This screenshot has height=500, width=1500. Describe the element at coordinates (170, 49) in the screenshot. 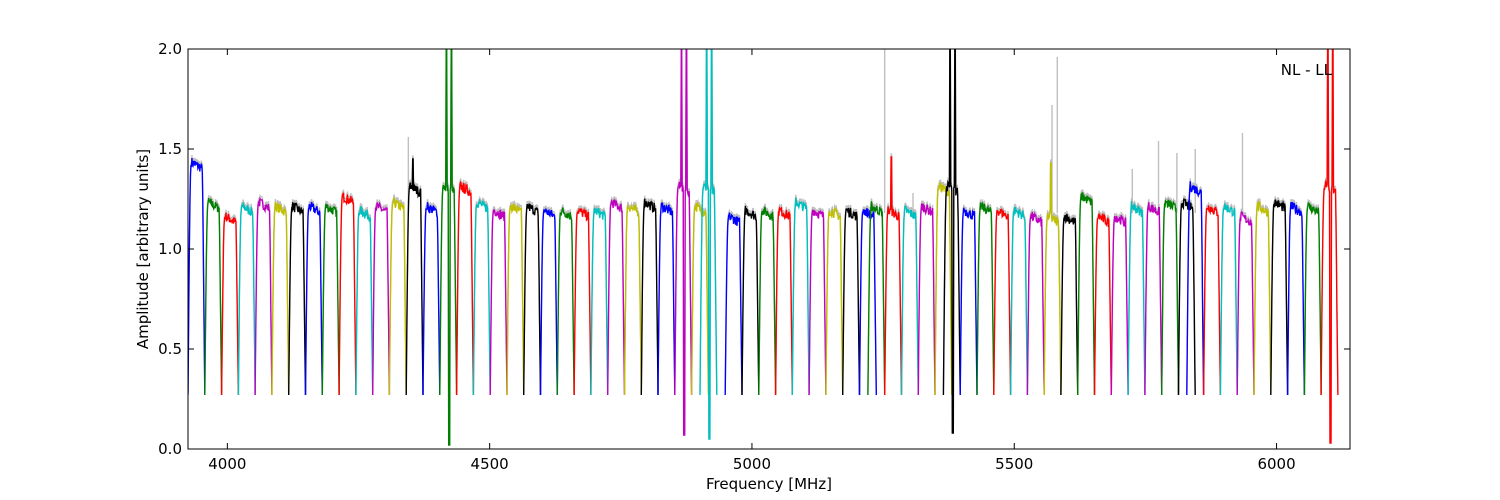

I see `y-tick-label: 2.0` at that location.